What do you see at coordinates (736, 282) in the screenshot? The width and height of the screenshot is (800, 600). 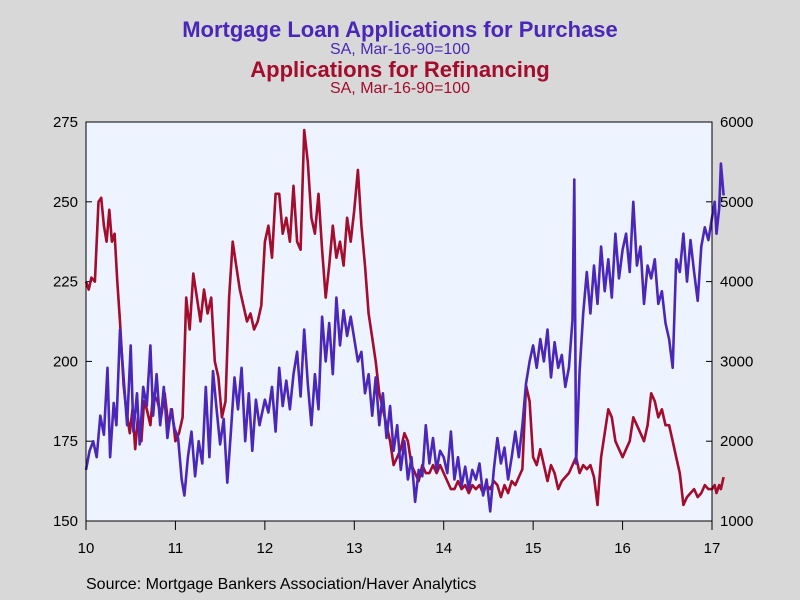 I see `right-tick-label: 4000` at bounding box center [736, 282].